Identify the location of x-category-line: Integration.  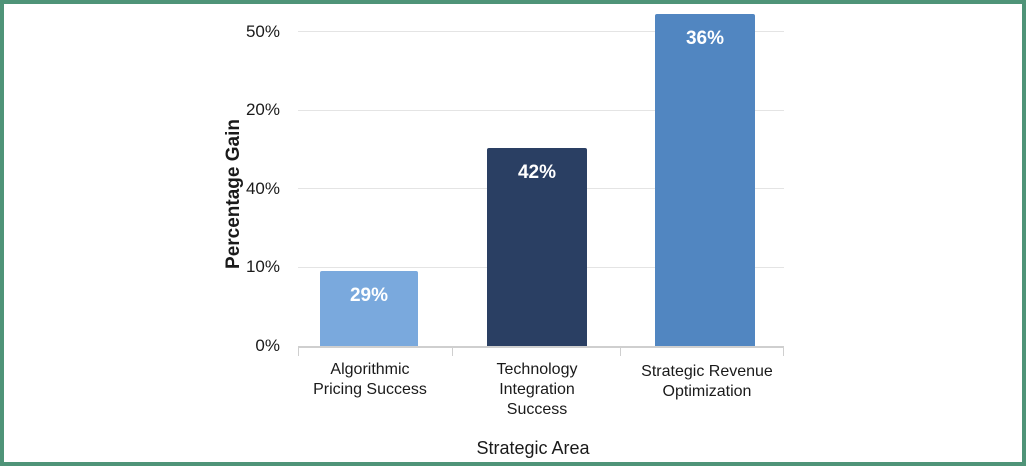
(537, 389).